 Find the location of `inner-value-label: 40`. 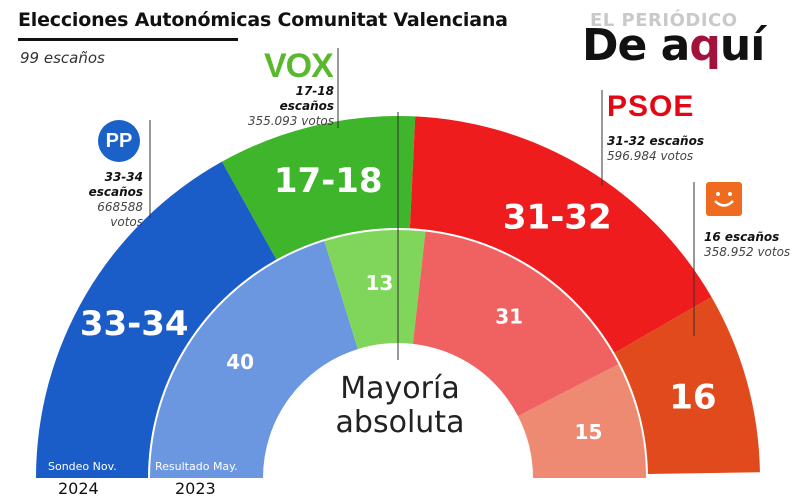

inner-value-label: 40 is located at coordinates (240, 362).